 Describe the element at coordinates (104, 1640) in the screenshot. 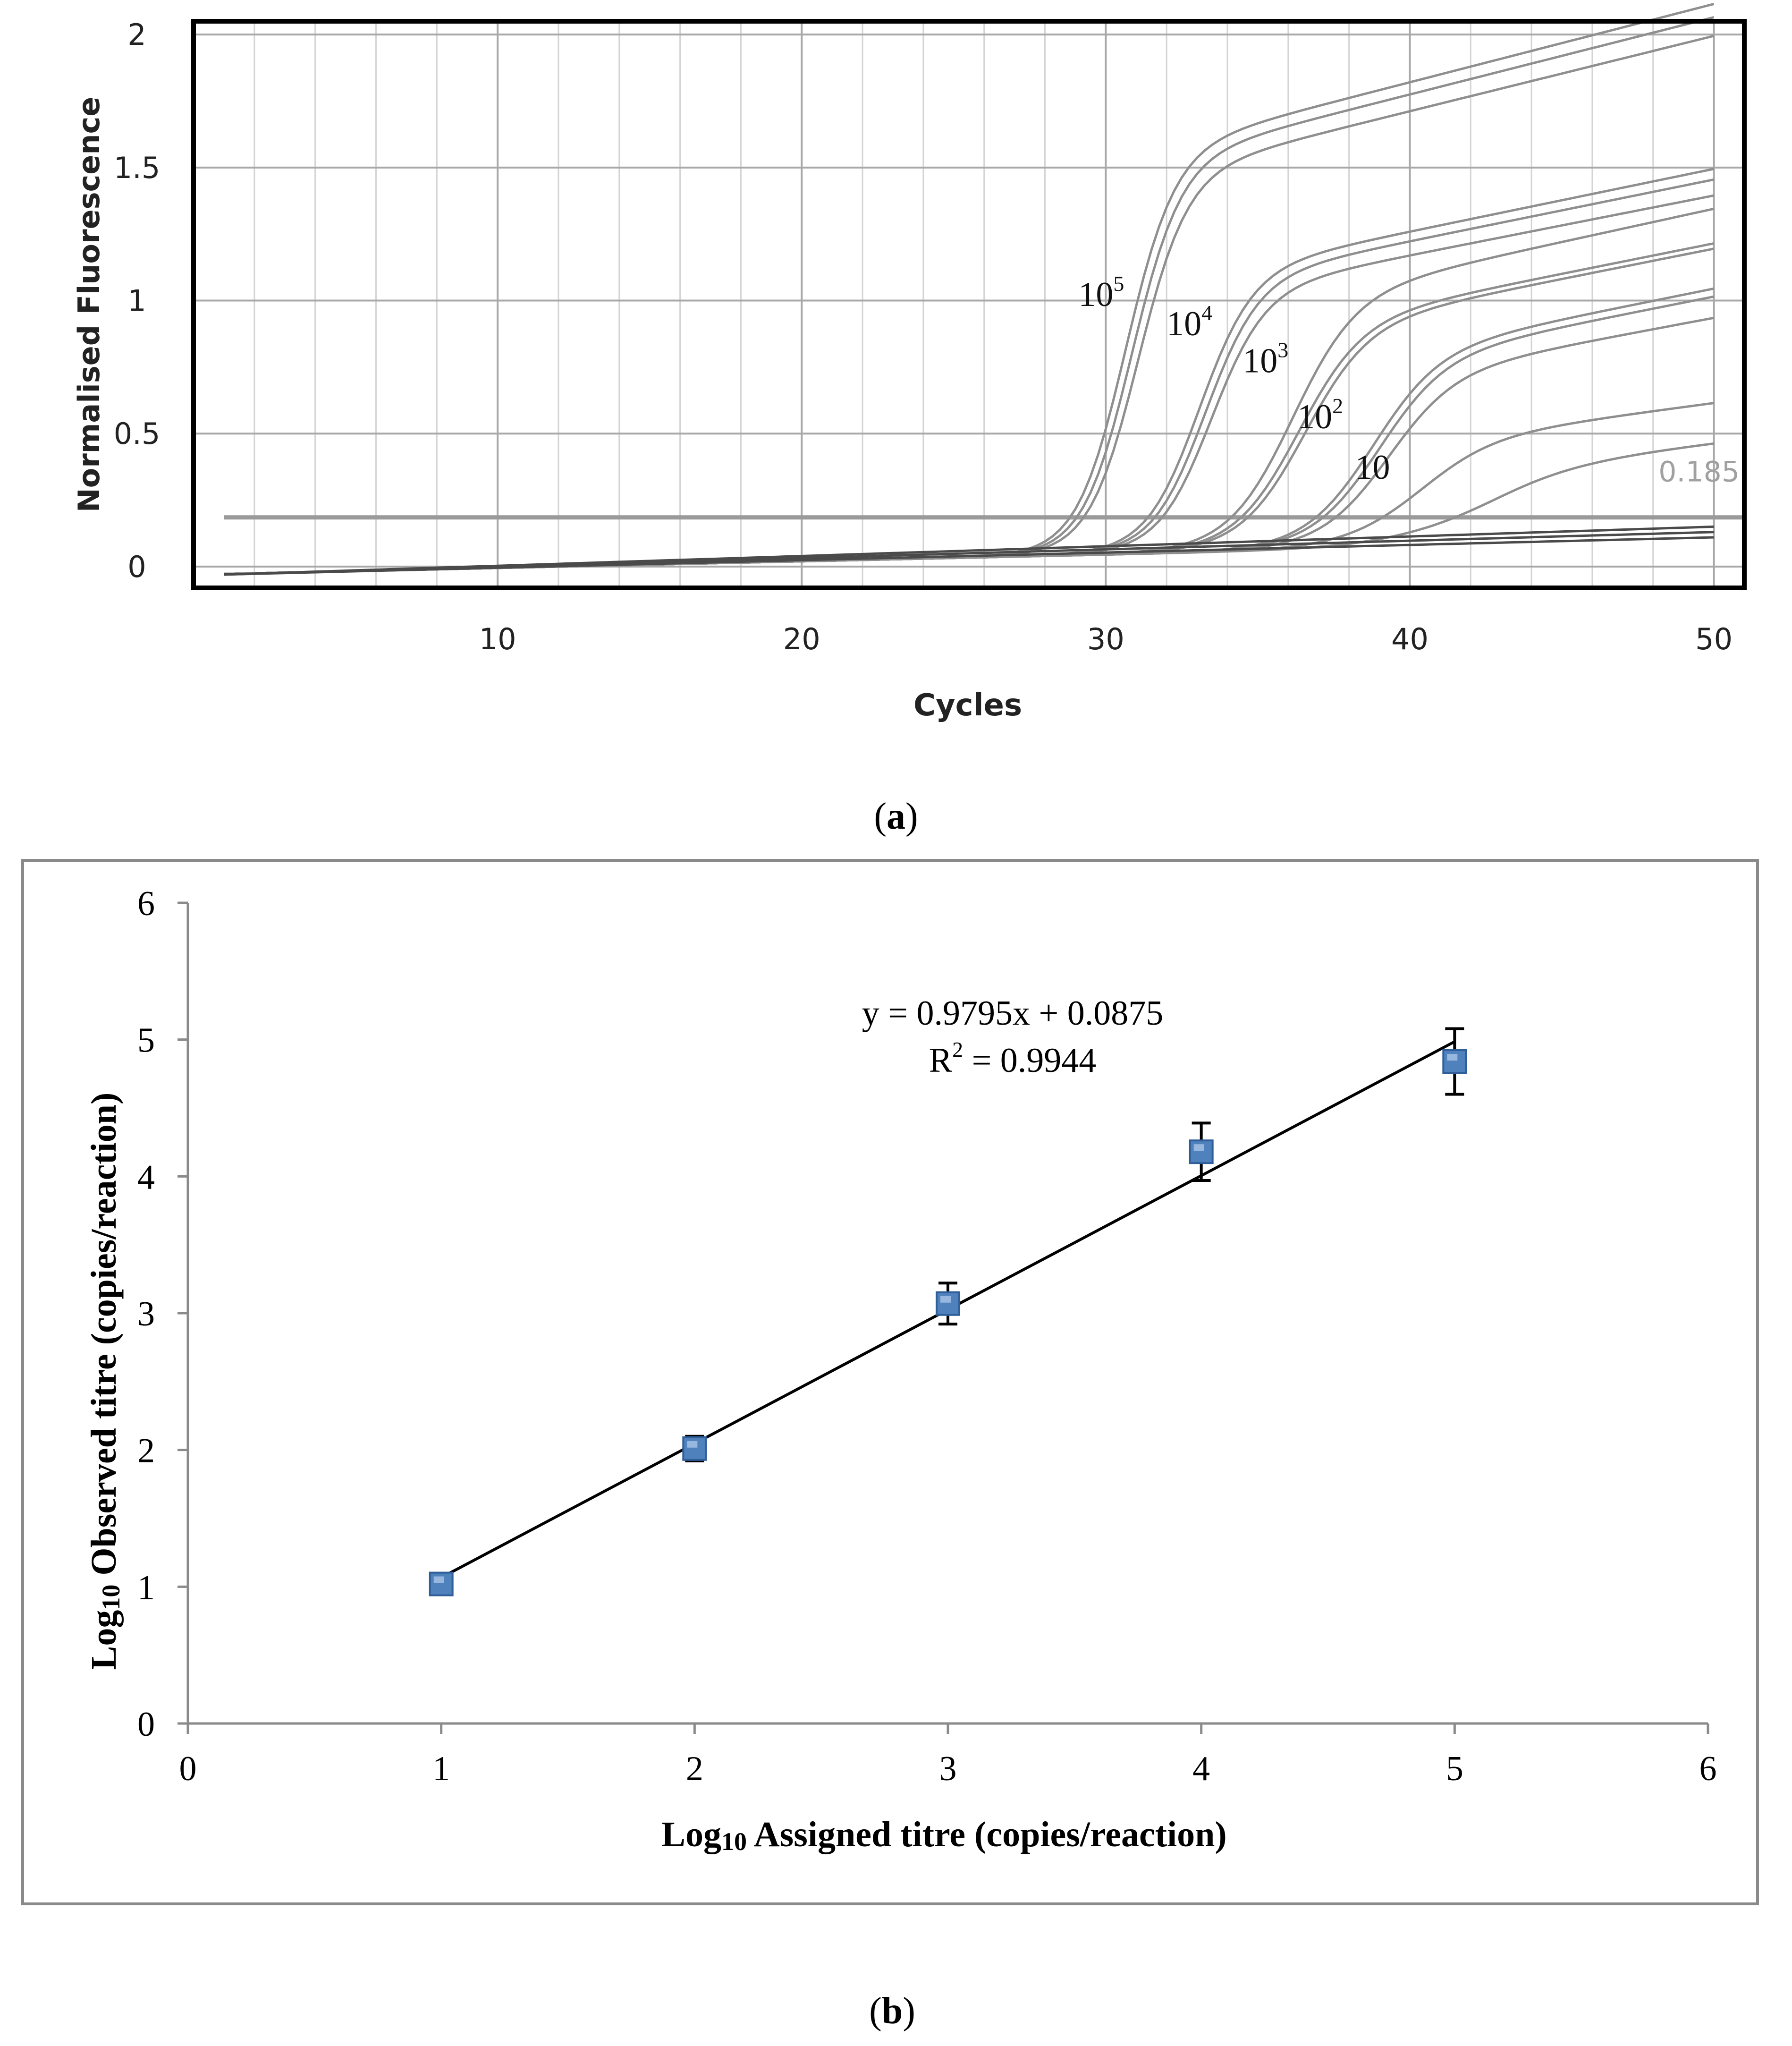

I see `y-axis-title-log: Log` at that location.